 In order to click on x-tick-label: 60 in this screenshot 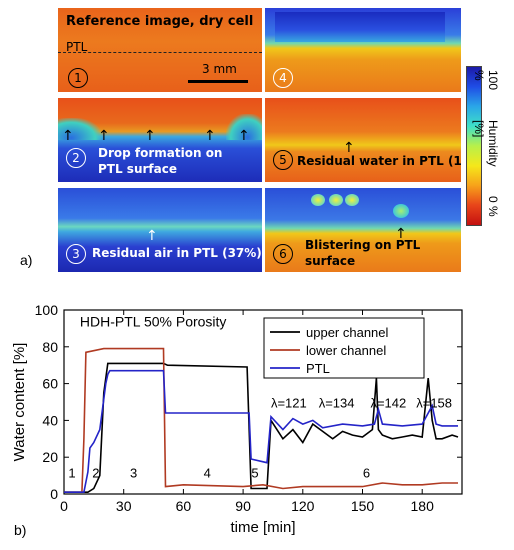, I will do `click(184, 506)`.